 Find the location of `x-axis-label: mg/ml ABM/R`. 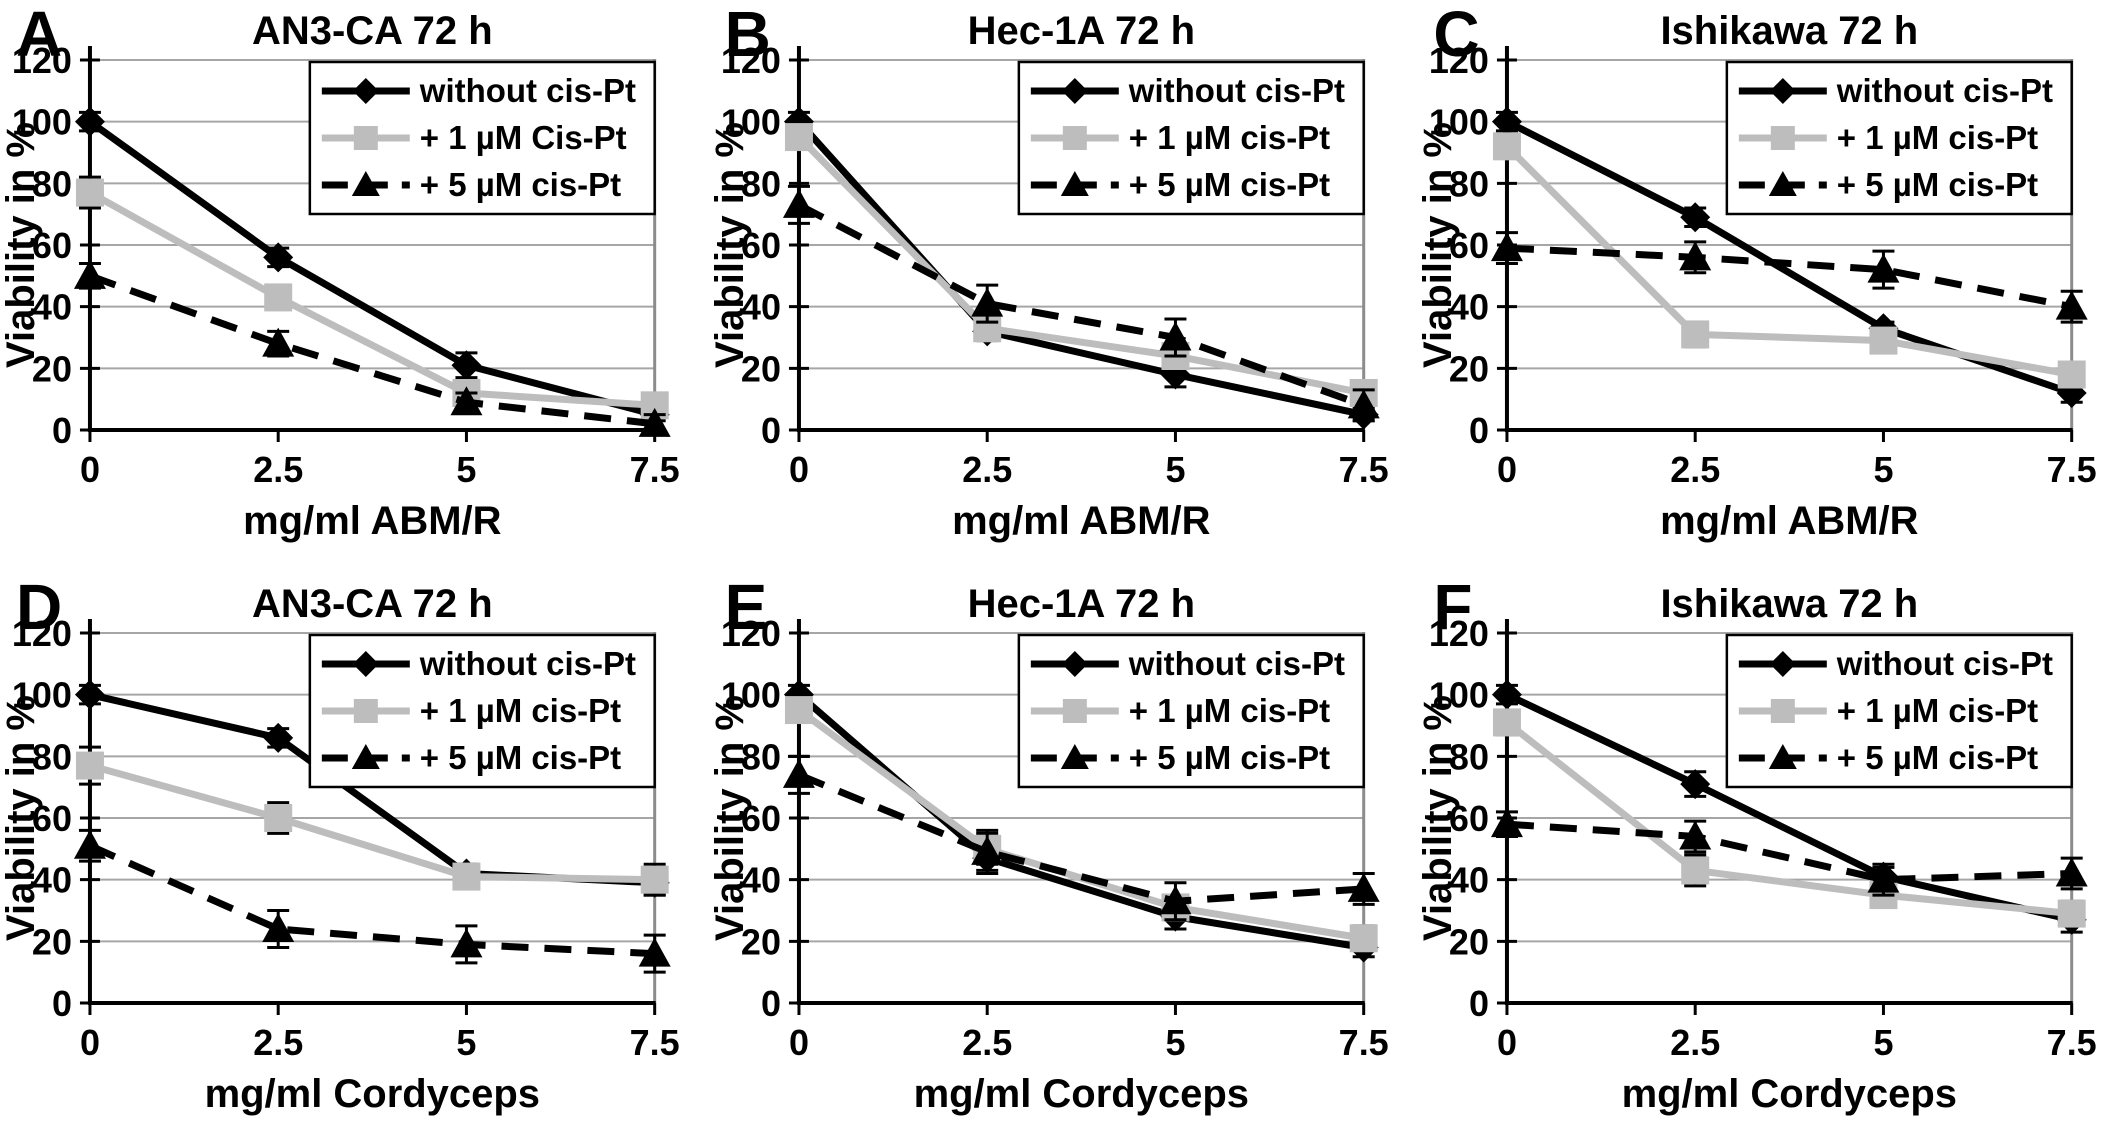

x-axis-label: mg/ml ABM/R is located at coordinates (1789, 521).